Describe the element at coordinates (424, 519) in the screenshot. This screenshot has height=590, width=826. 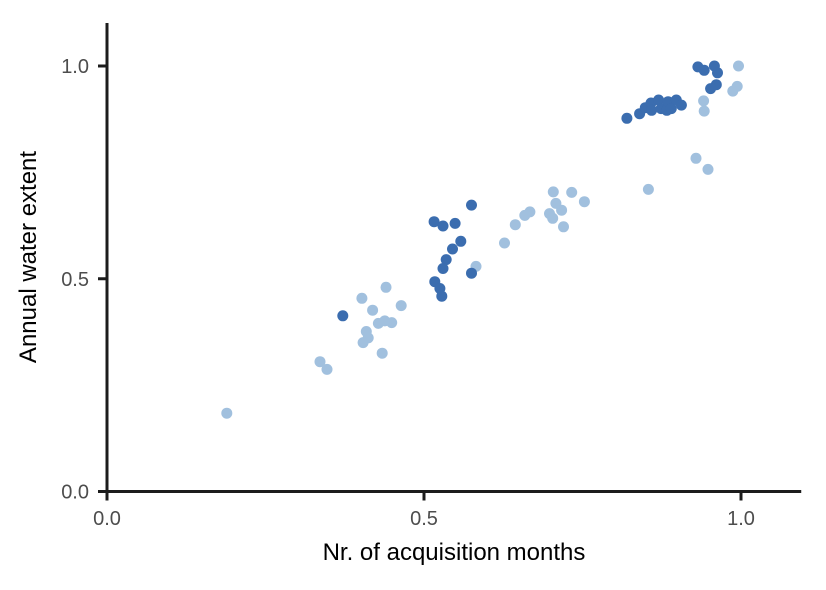
I see `x-tick-label: 0.5` at that location.